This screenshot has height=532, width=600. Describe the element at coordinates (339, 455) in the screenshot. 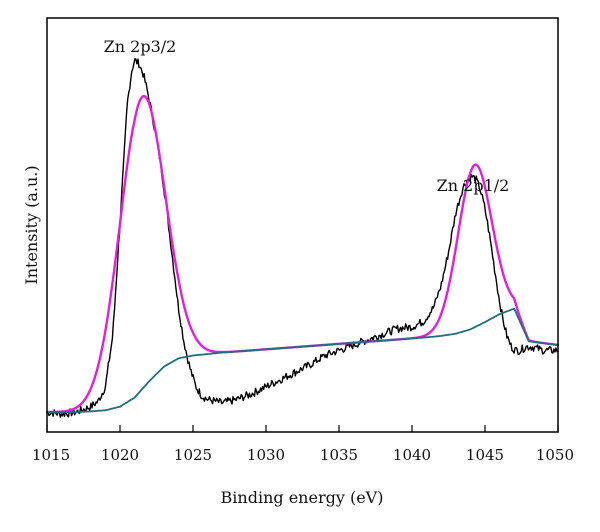

I see `x-tick-label: 1035` at that location.